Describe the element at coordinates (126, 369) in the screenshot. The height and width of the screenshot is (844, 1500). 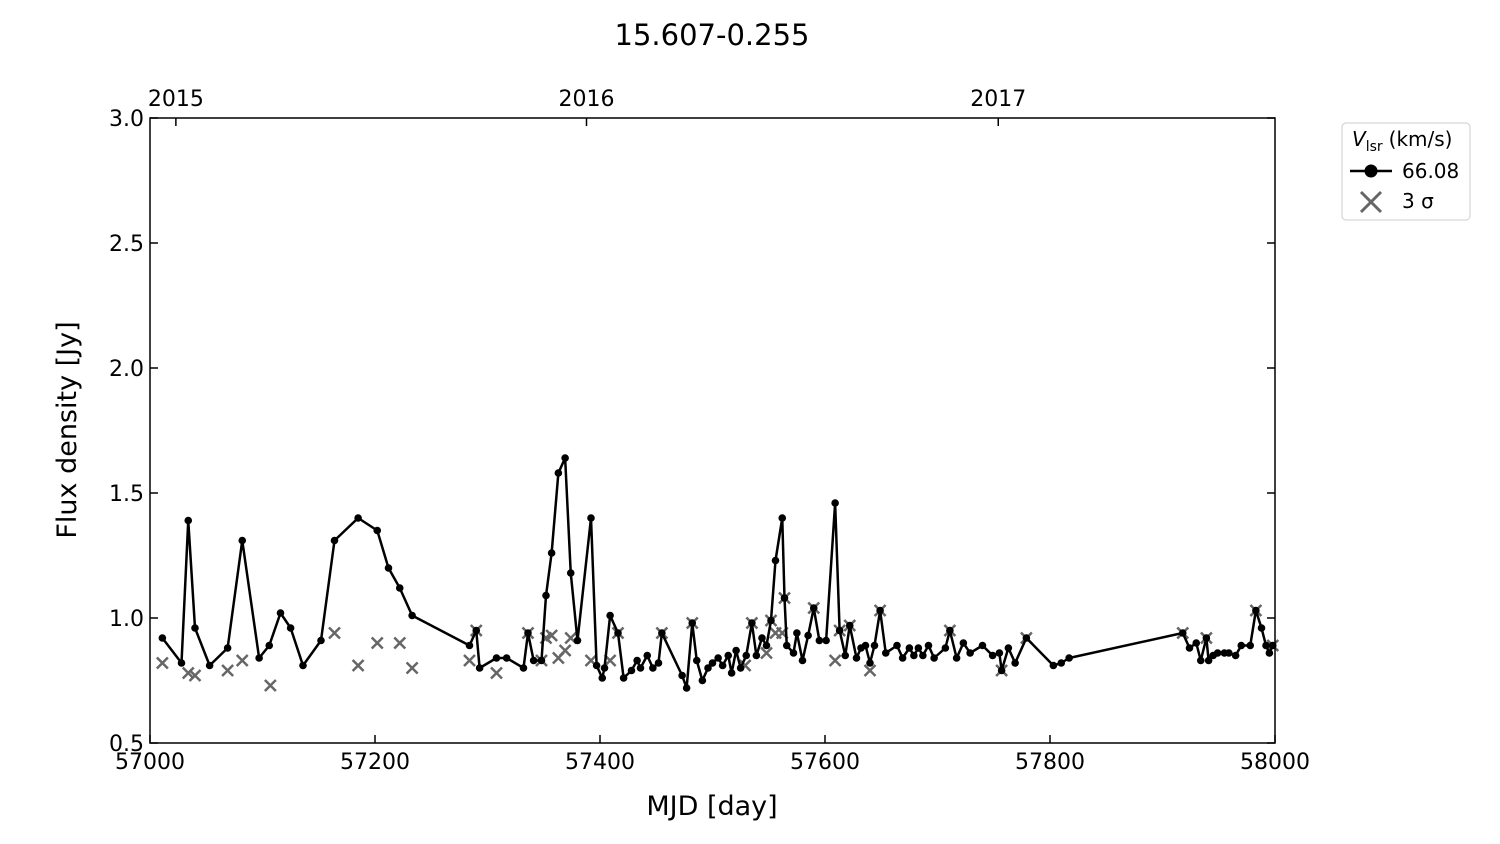
I see `y-tick-label: 2.0` at that location.